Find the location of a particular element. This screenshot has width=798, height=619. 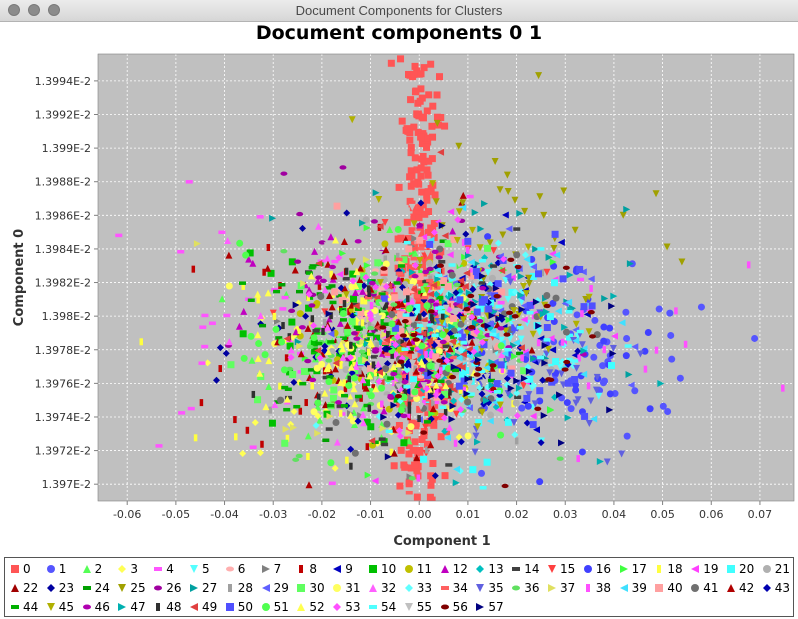

legend-label: 24 is located at coordinates (102, 588).